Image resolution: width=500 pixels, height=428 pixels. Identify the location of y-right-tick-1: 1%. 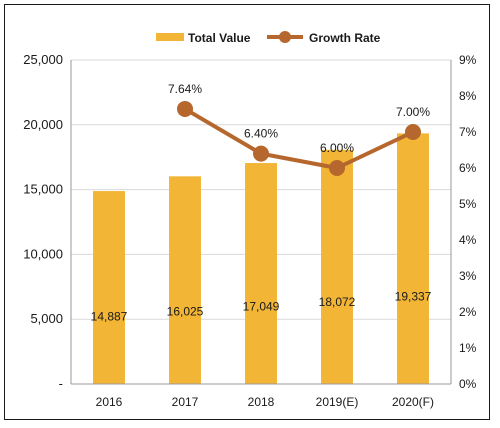
(468, 348).